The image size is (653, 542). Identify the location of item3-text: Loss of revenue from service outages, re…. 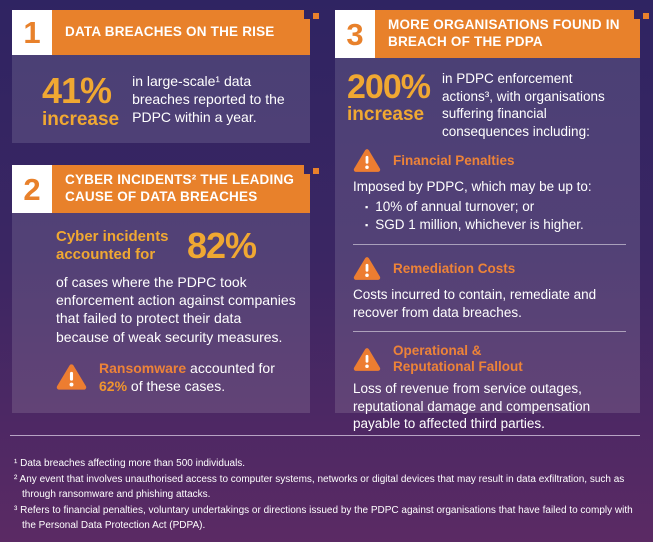
(472, 406).